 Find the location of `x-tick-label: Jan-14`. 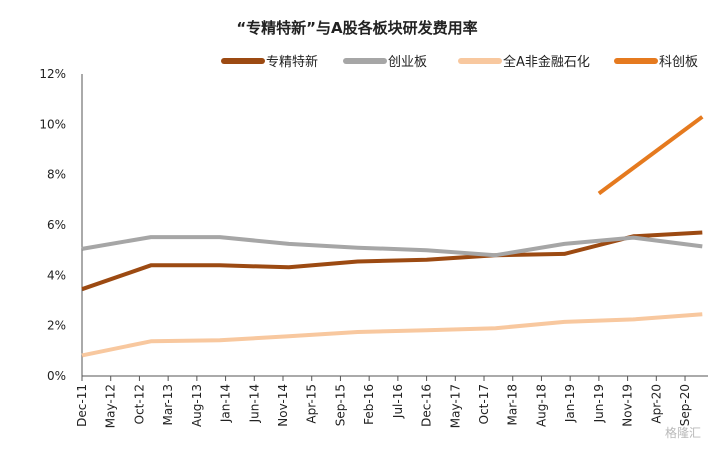

x-tick-label: Jan-14 is located at coordinates (226, 403).